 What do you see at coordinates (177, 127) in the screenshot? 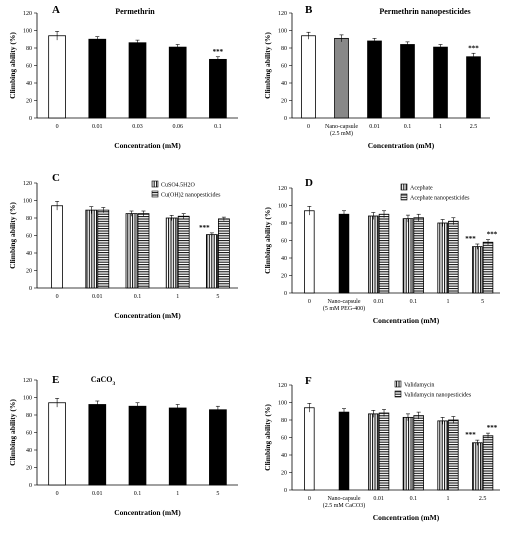
I see `x-tick-label: 0.06` at bounding box center [177, 127].